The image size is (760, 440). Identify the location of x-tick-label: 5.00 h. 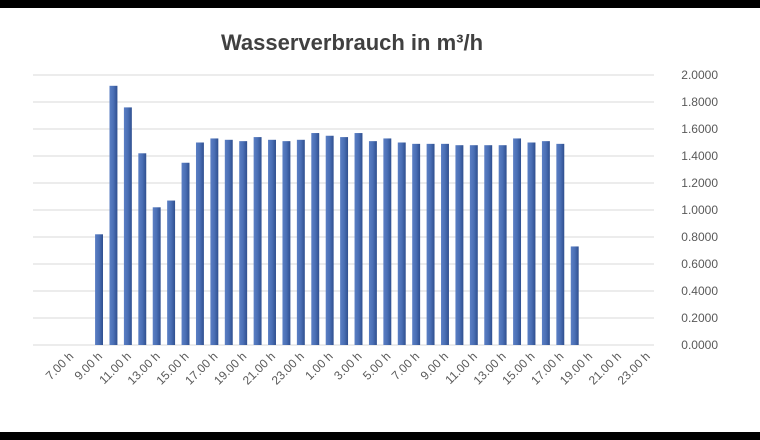
(376, 365).